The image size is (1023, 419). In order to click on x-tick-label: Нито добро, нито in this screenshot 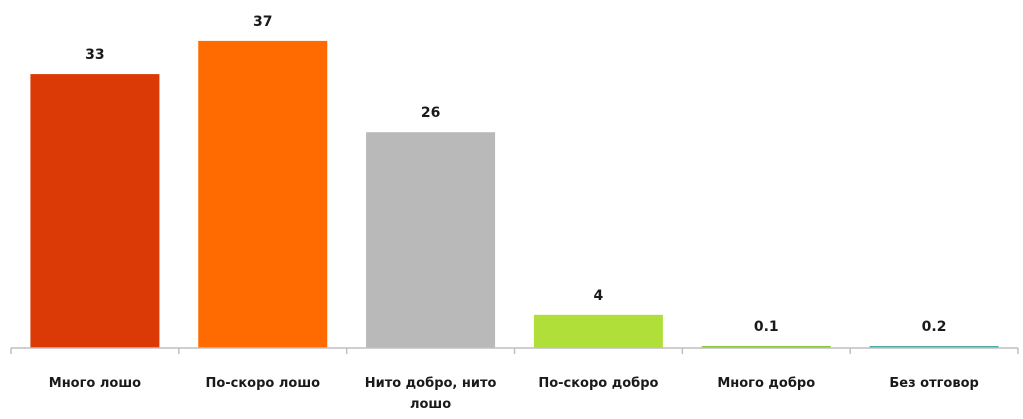, I will do `click(431, 383)`.